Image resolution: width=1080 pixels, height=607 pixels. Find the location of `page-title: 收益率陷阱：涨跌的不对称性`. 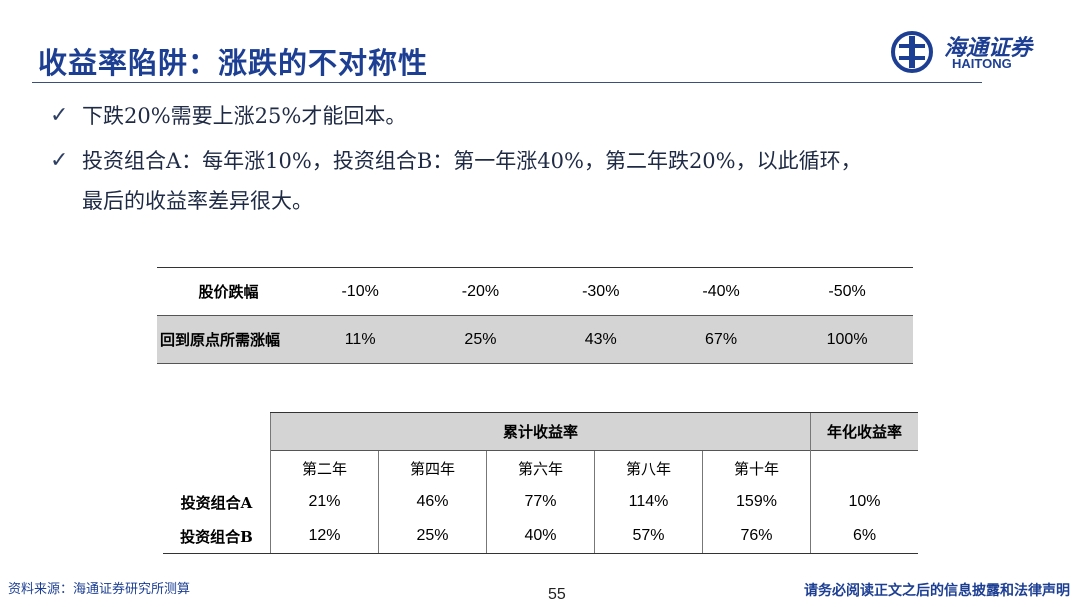

page-title: 收益率陷阱：涨跌的不对称性 is located at coordinates (233, 63).